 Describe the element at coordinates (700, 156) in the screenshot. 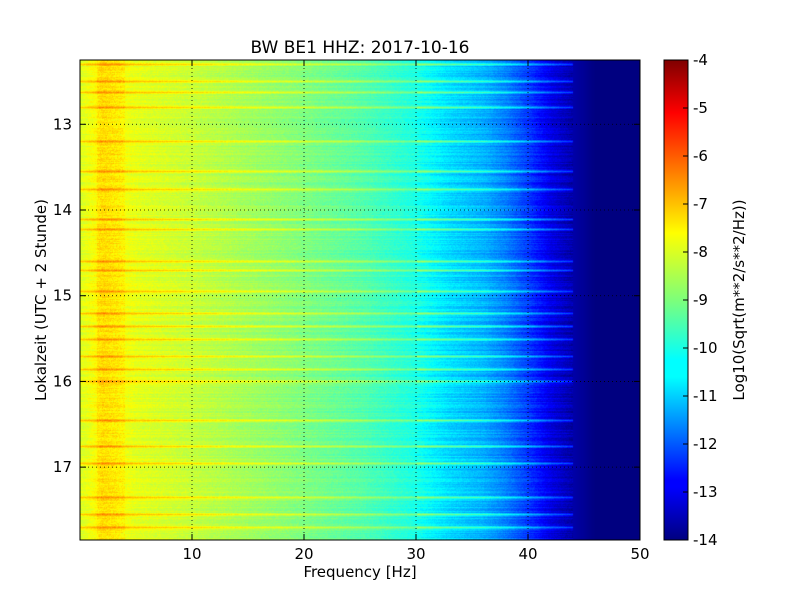

I see `colorbar-tick-label: -6` at that location.